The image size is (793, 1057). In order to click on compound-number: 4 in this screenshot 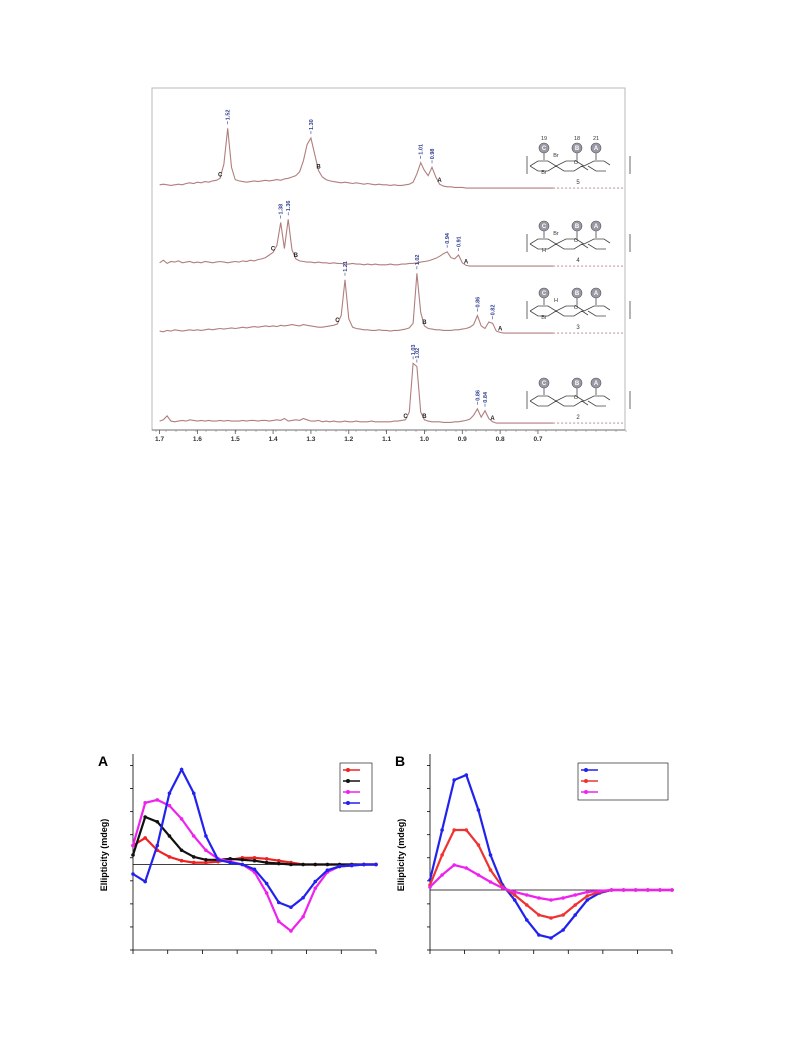, I will do `click(578, 261)`.